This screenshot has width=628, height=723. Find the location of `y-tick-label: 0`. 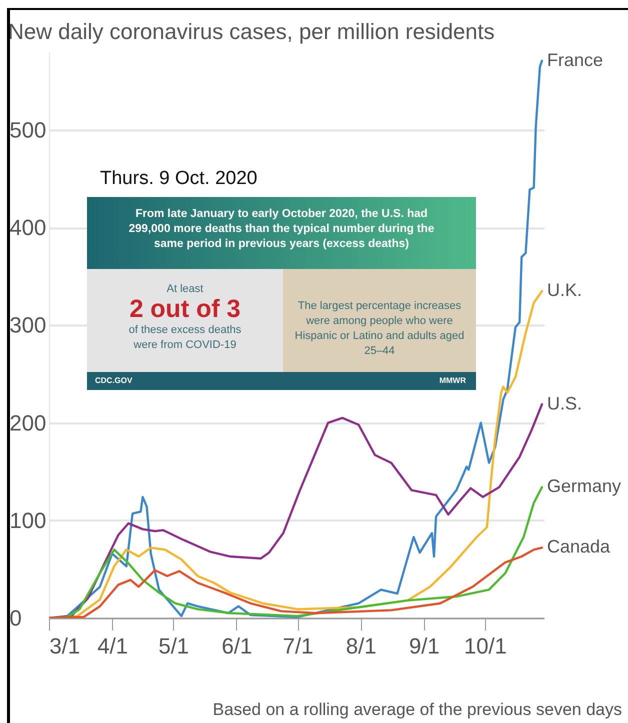

y-tick-label: 0 is located at coordinates (16, 618).